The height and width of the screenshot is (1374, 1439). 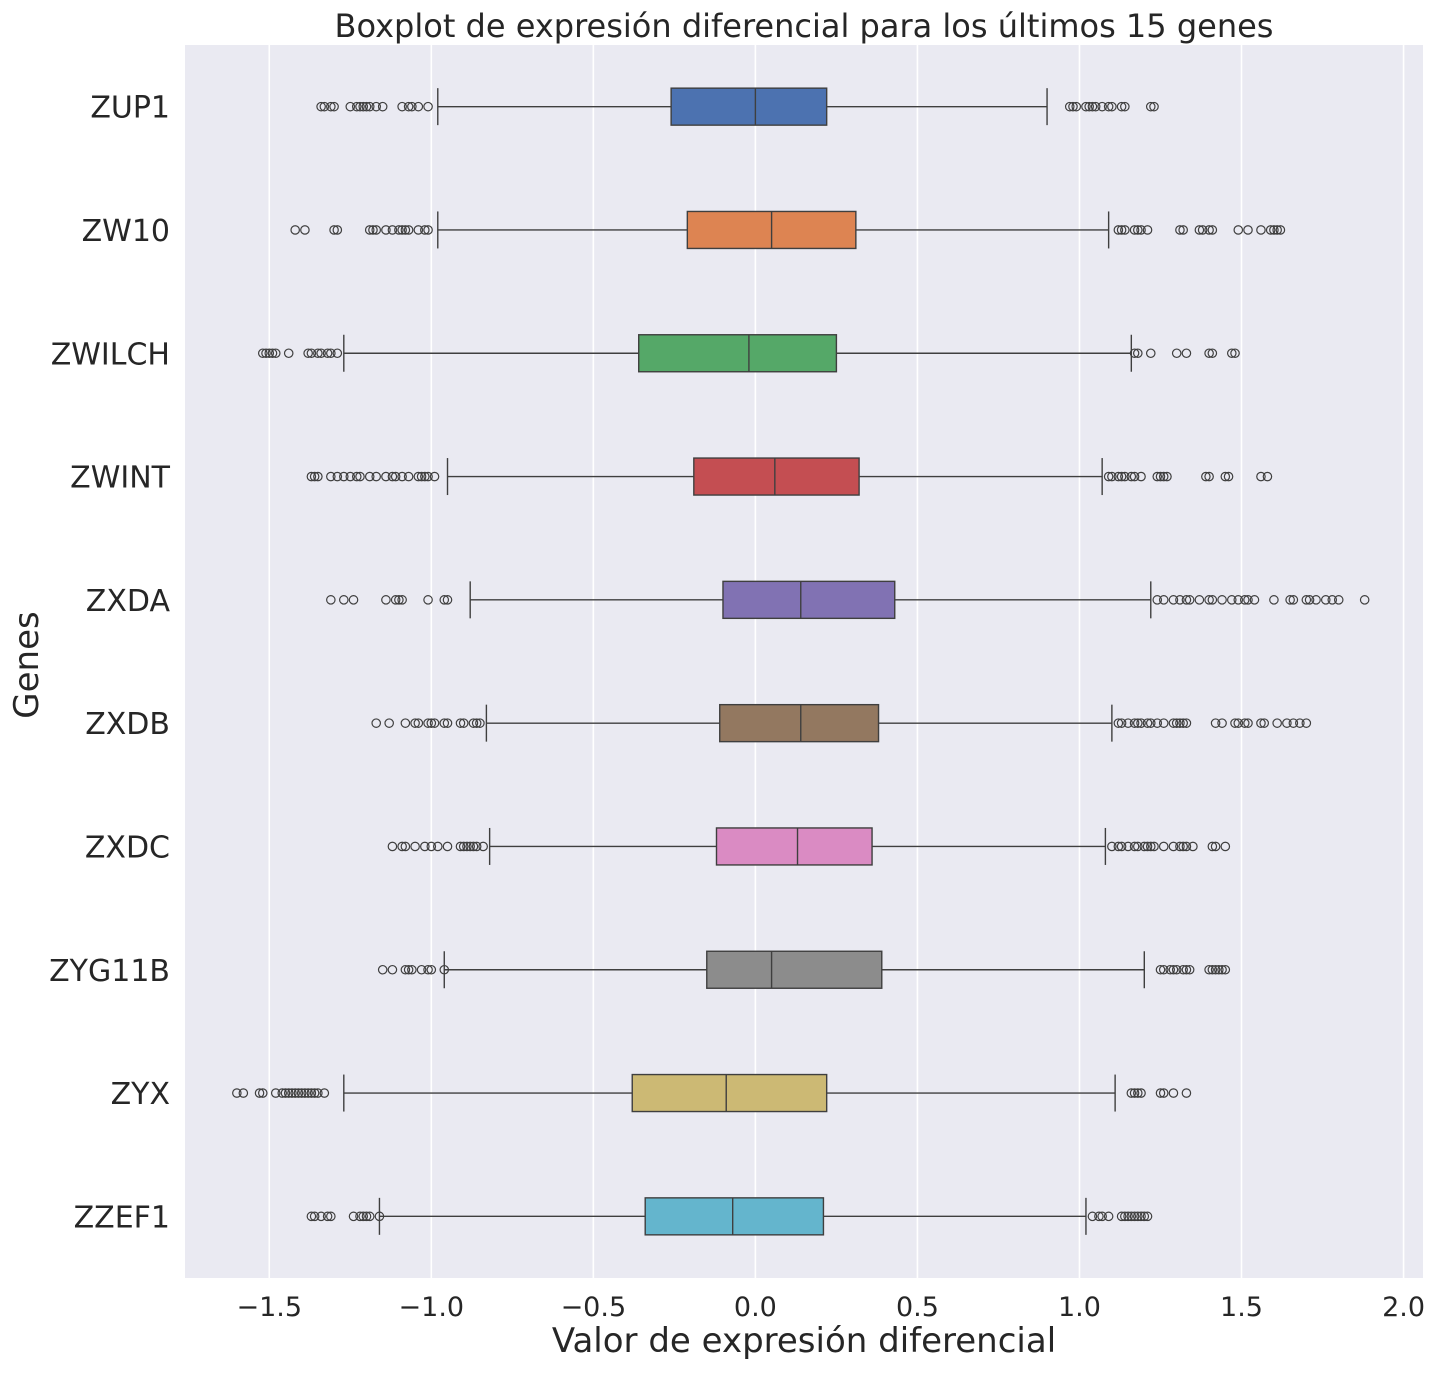 I want to click on y-tick-label: ZYX, so click(x=140, y=1094).